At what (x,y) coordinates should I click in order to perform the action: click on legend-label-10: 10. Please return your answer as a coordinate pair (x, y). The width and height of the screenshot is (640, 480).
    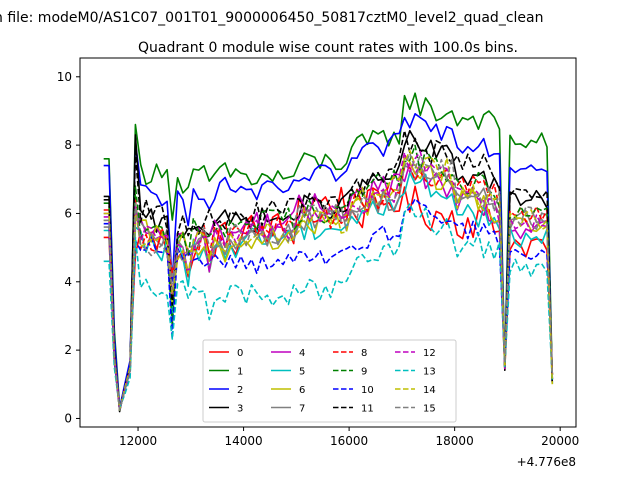
    Looking at the image, I should click on (367, 390).